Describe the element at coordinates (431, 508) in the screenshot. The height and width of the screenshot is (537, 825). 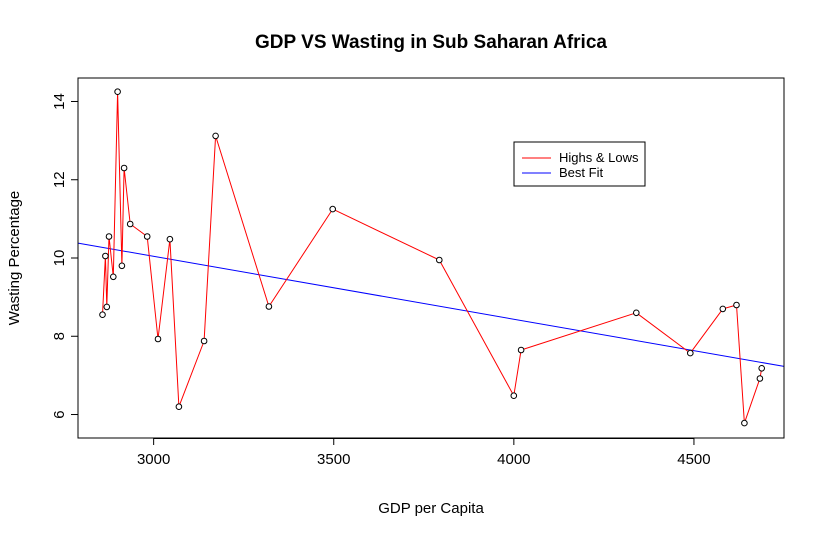
I see `x-axis-label: GDP per Capita` at that location.